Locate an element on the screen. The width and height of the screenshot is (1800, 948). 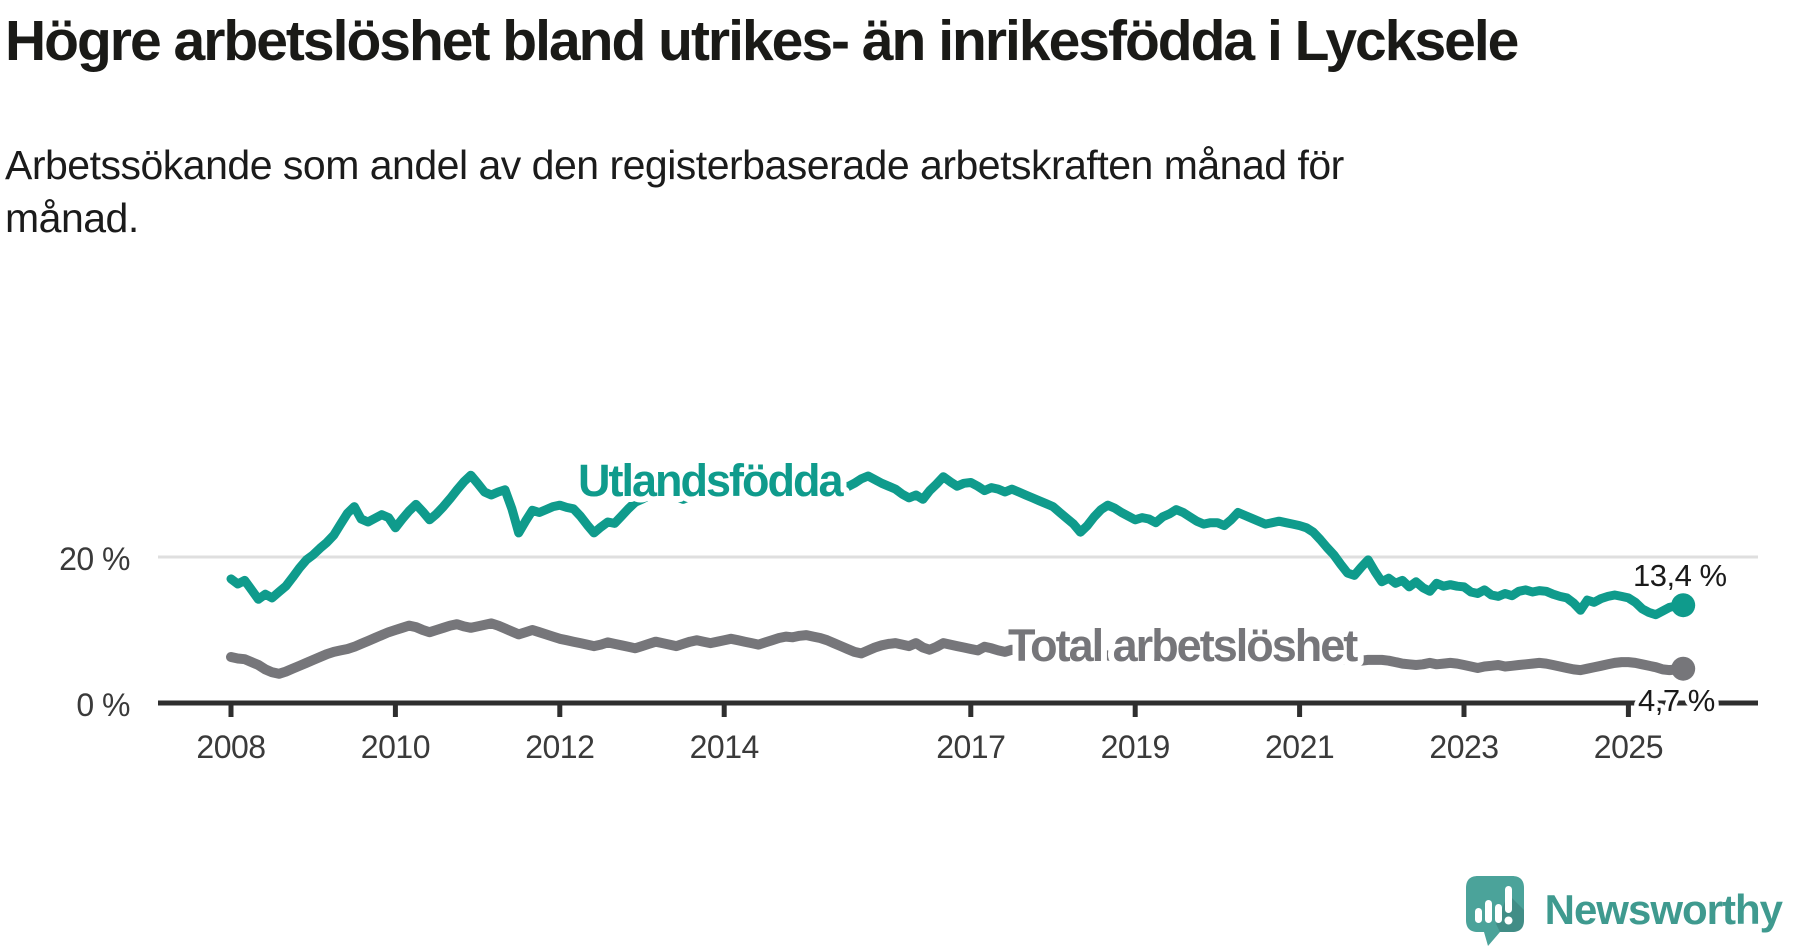
newsworthy-bubble-icon is located at coordinates (1494, 911).